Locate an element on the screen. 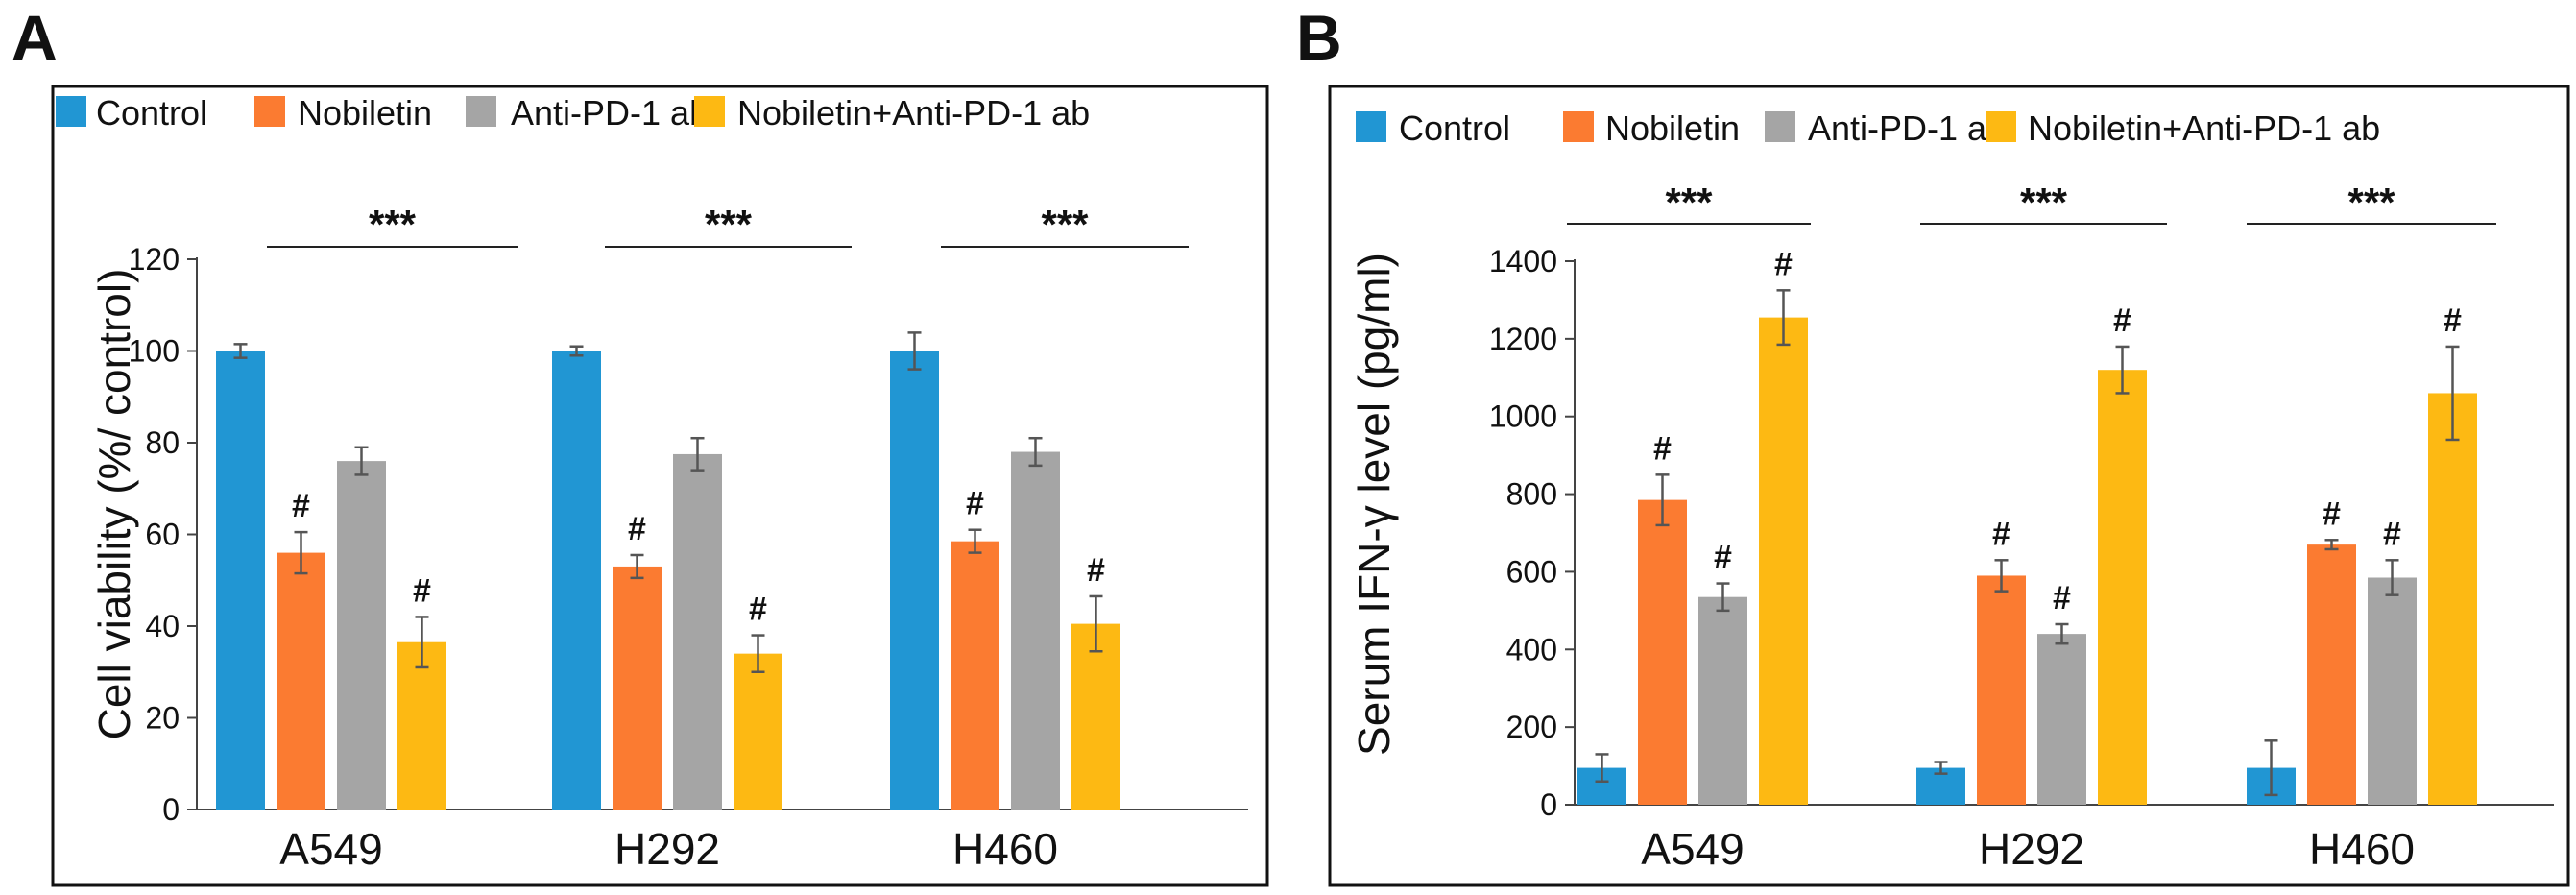  panel-b-category-label-h292: H292 is located at coordinates (2031, 849).